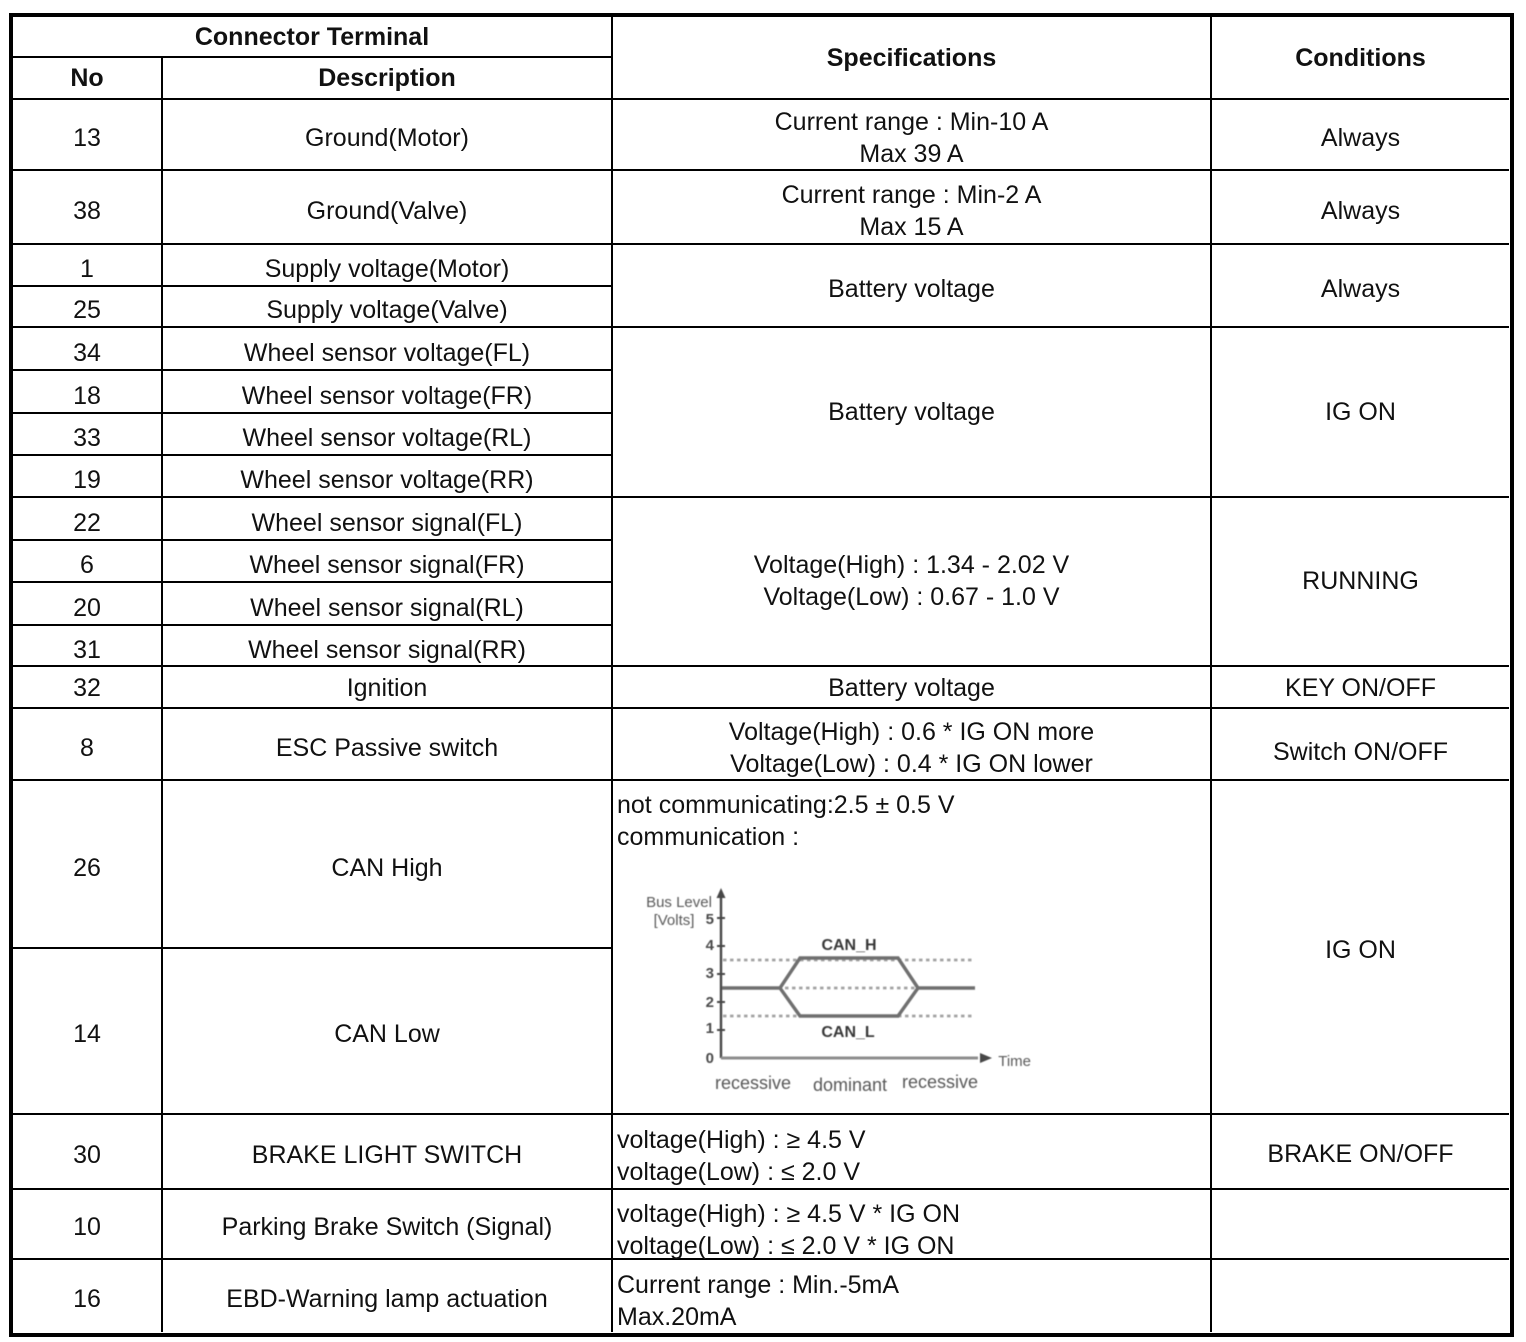 This screenshot has height=1342, width=1526. Describe the element at coordinates (850, 1085) in the screenshot. I see `svg-text: dominant` at that location.